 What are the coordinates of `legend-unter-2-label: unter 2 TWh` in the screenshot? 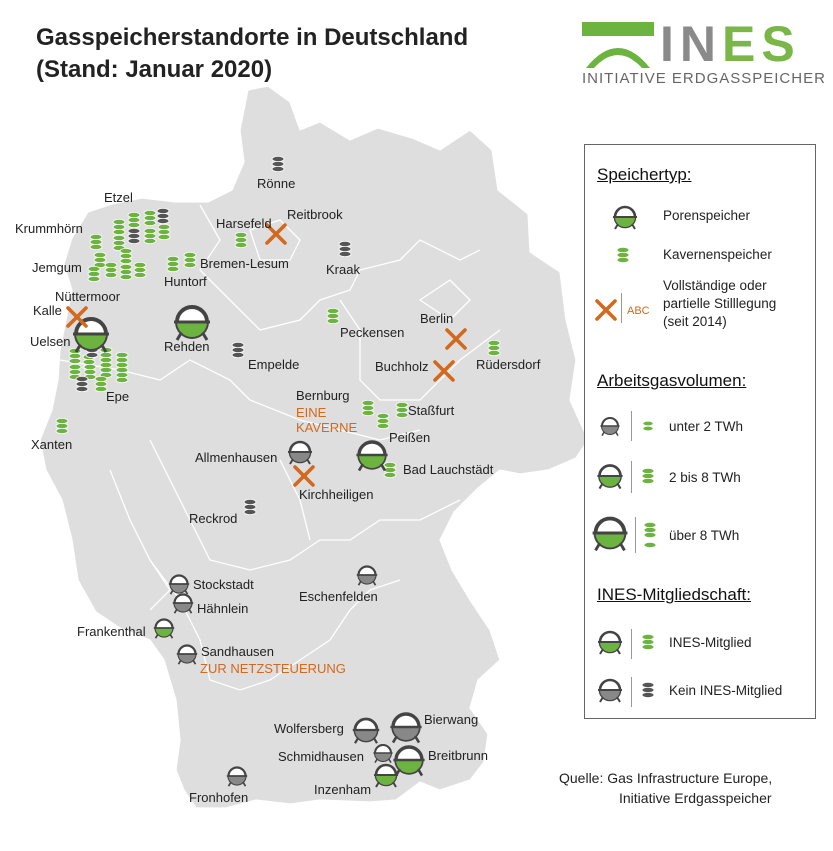 It's located at (706, 426).